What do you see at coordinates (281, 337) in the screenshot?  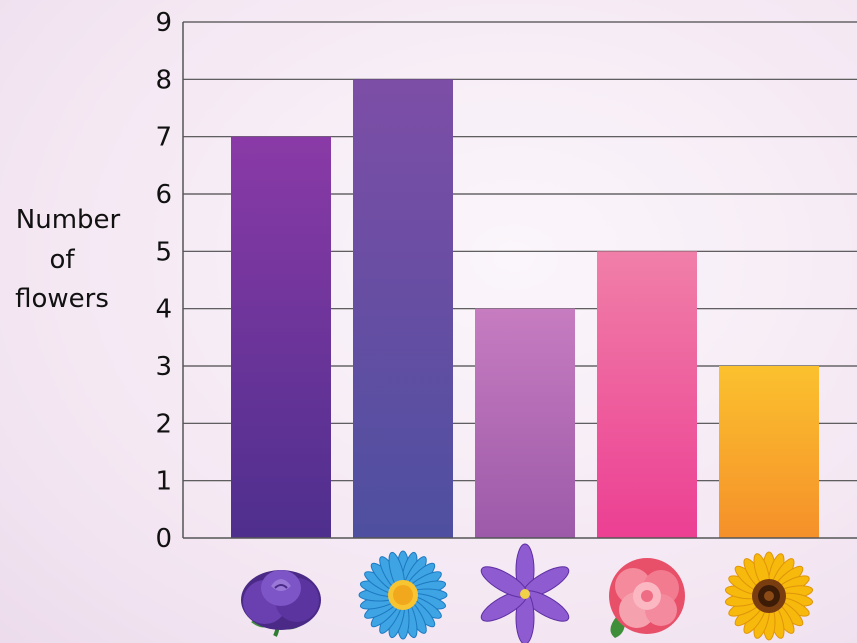 I see `bar-rose` at bounding box center [281, 337].